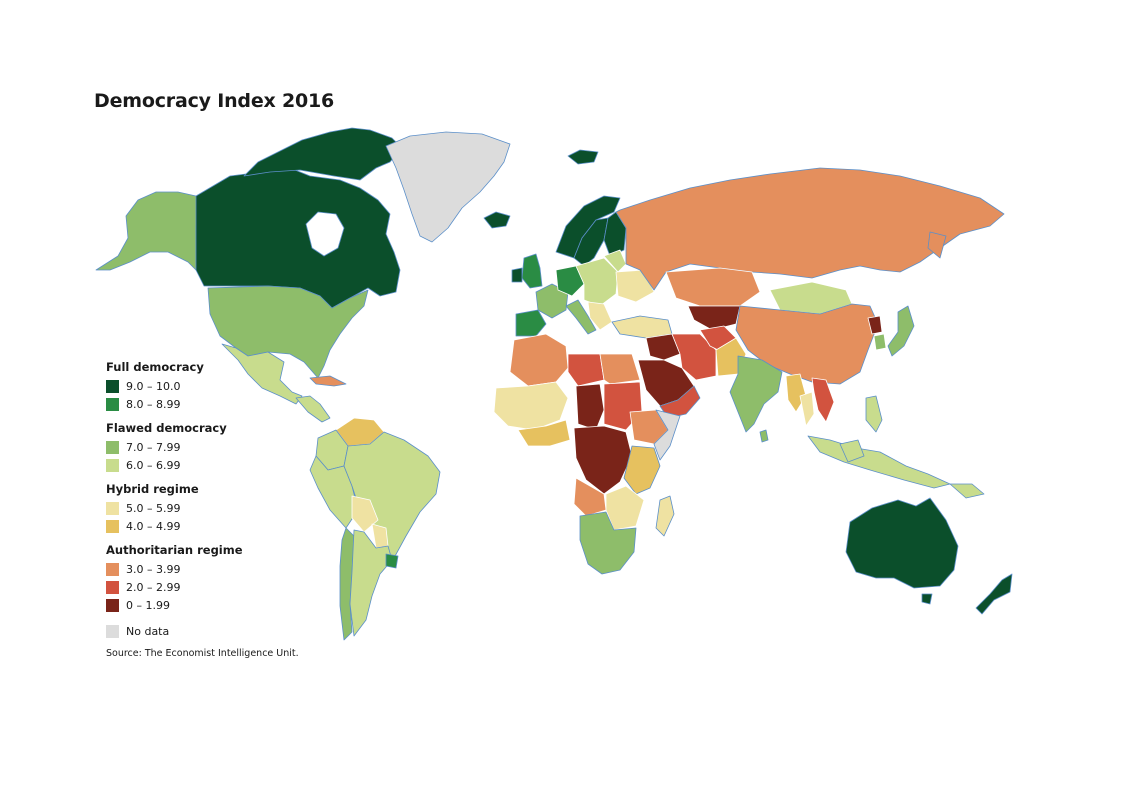  Describe the element at coordinates (202, 653) in the screenshot. I see `source-note: Source: The Economist Intelligence Unit.` at that location.